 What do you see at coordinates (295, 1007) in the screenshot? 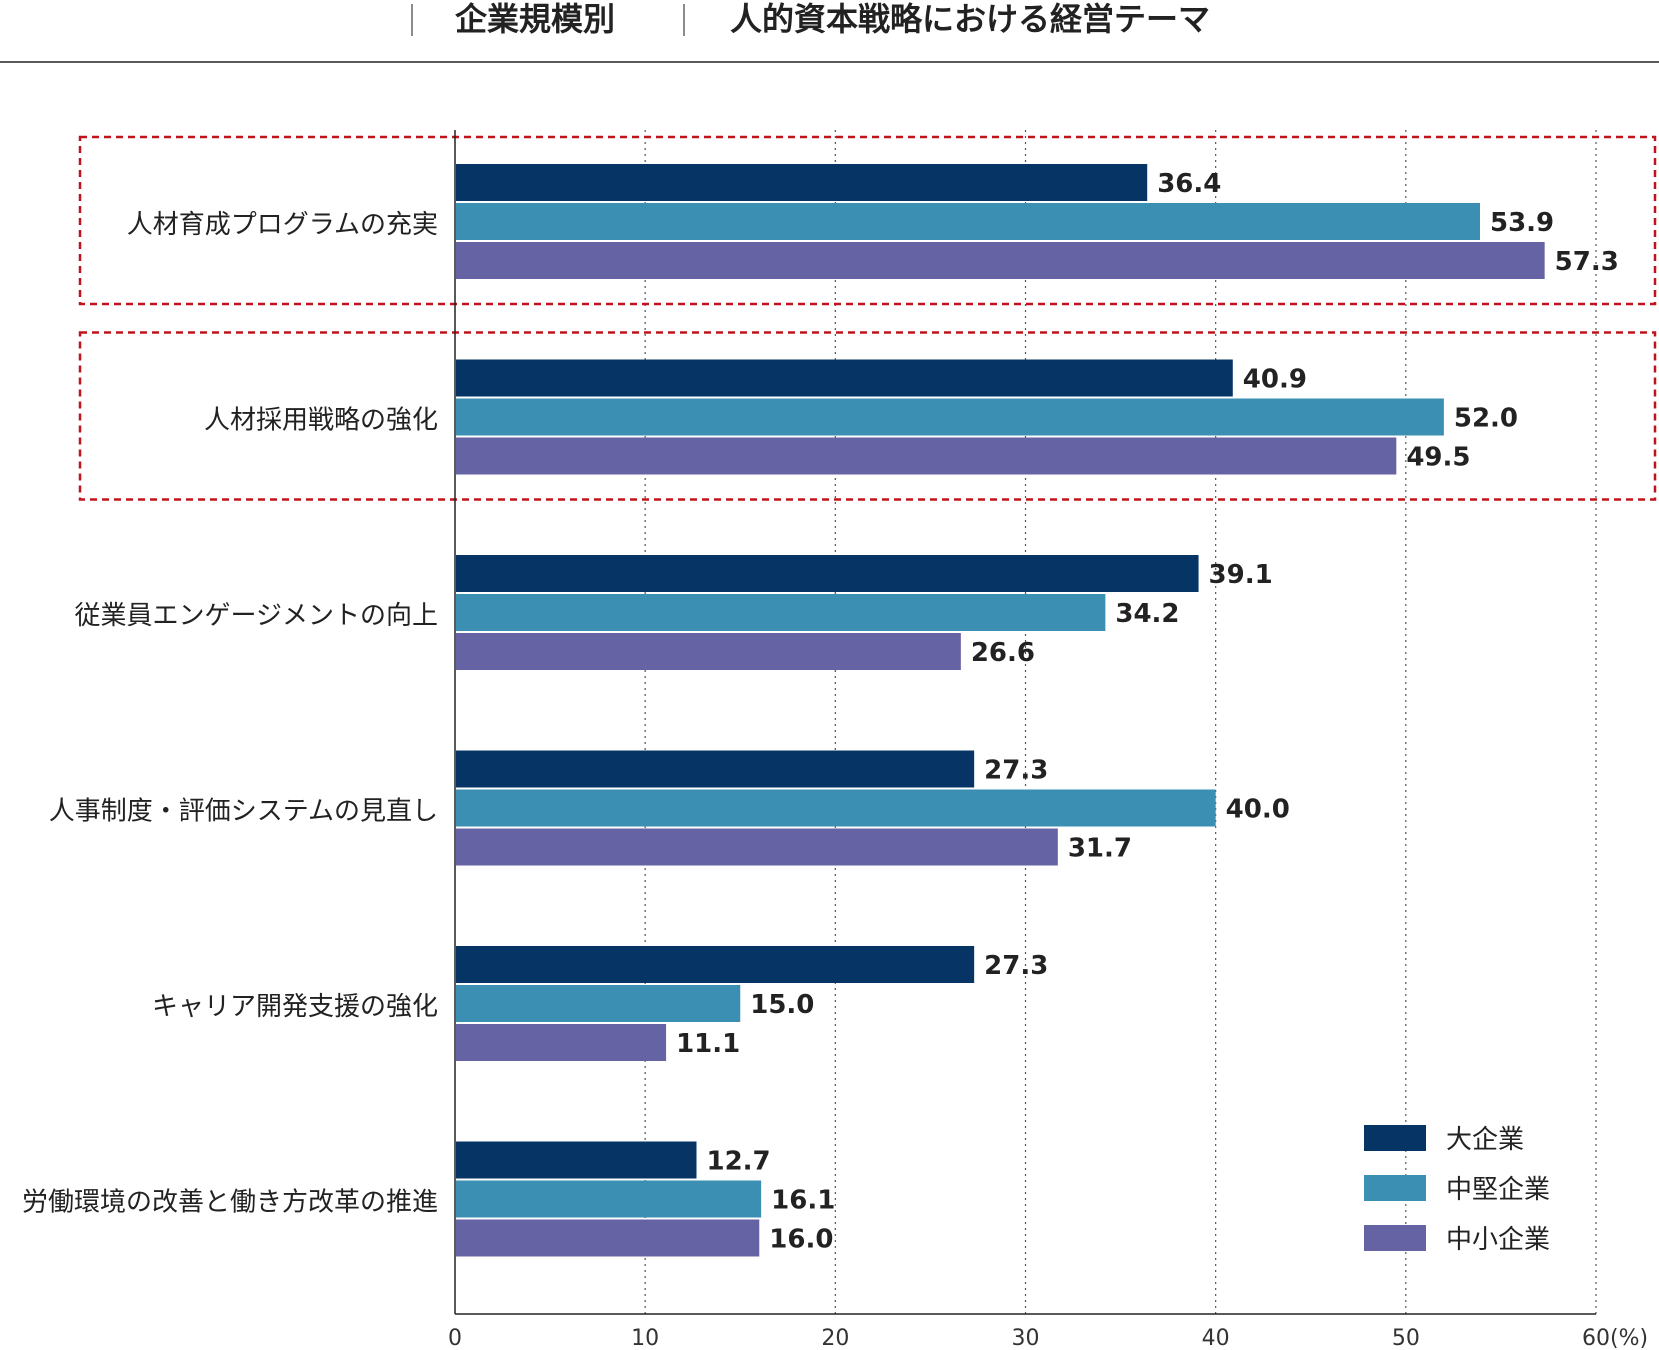
I see `category-label: キャリア開発支援の強化` at bounding box center [295, 1007].